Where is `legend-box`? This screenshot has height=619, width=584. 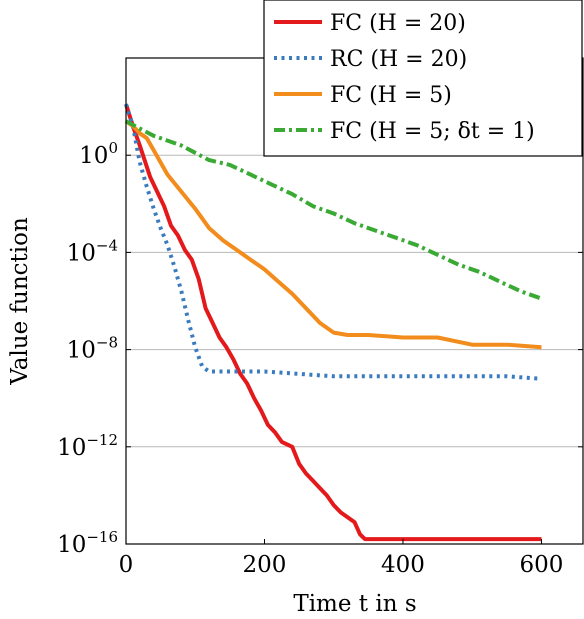
legend-box is located at coordinates (423, 78).